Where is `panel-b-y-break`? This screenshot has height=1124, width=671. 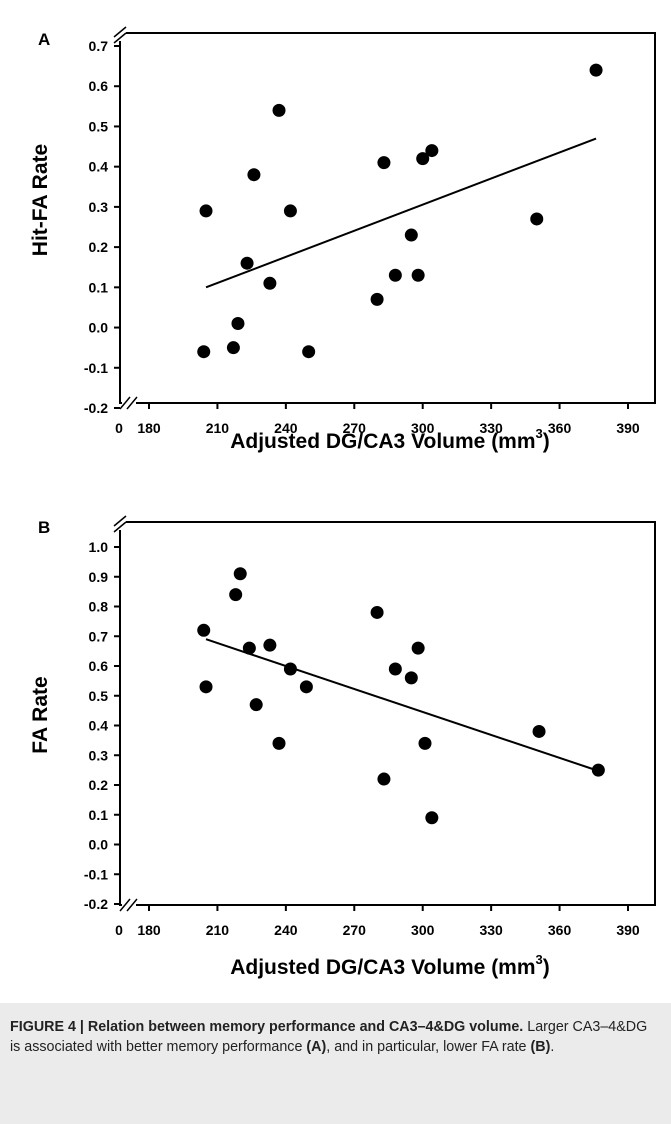
panel-b-y-break is located at coordinates (120, 524).